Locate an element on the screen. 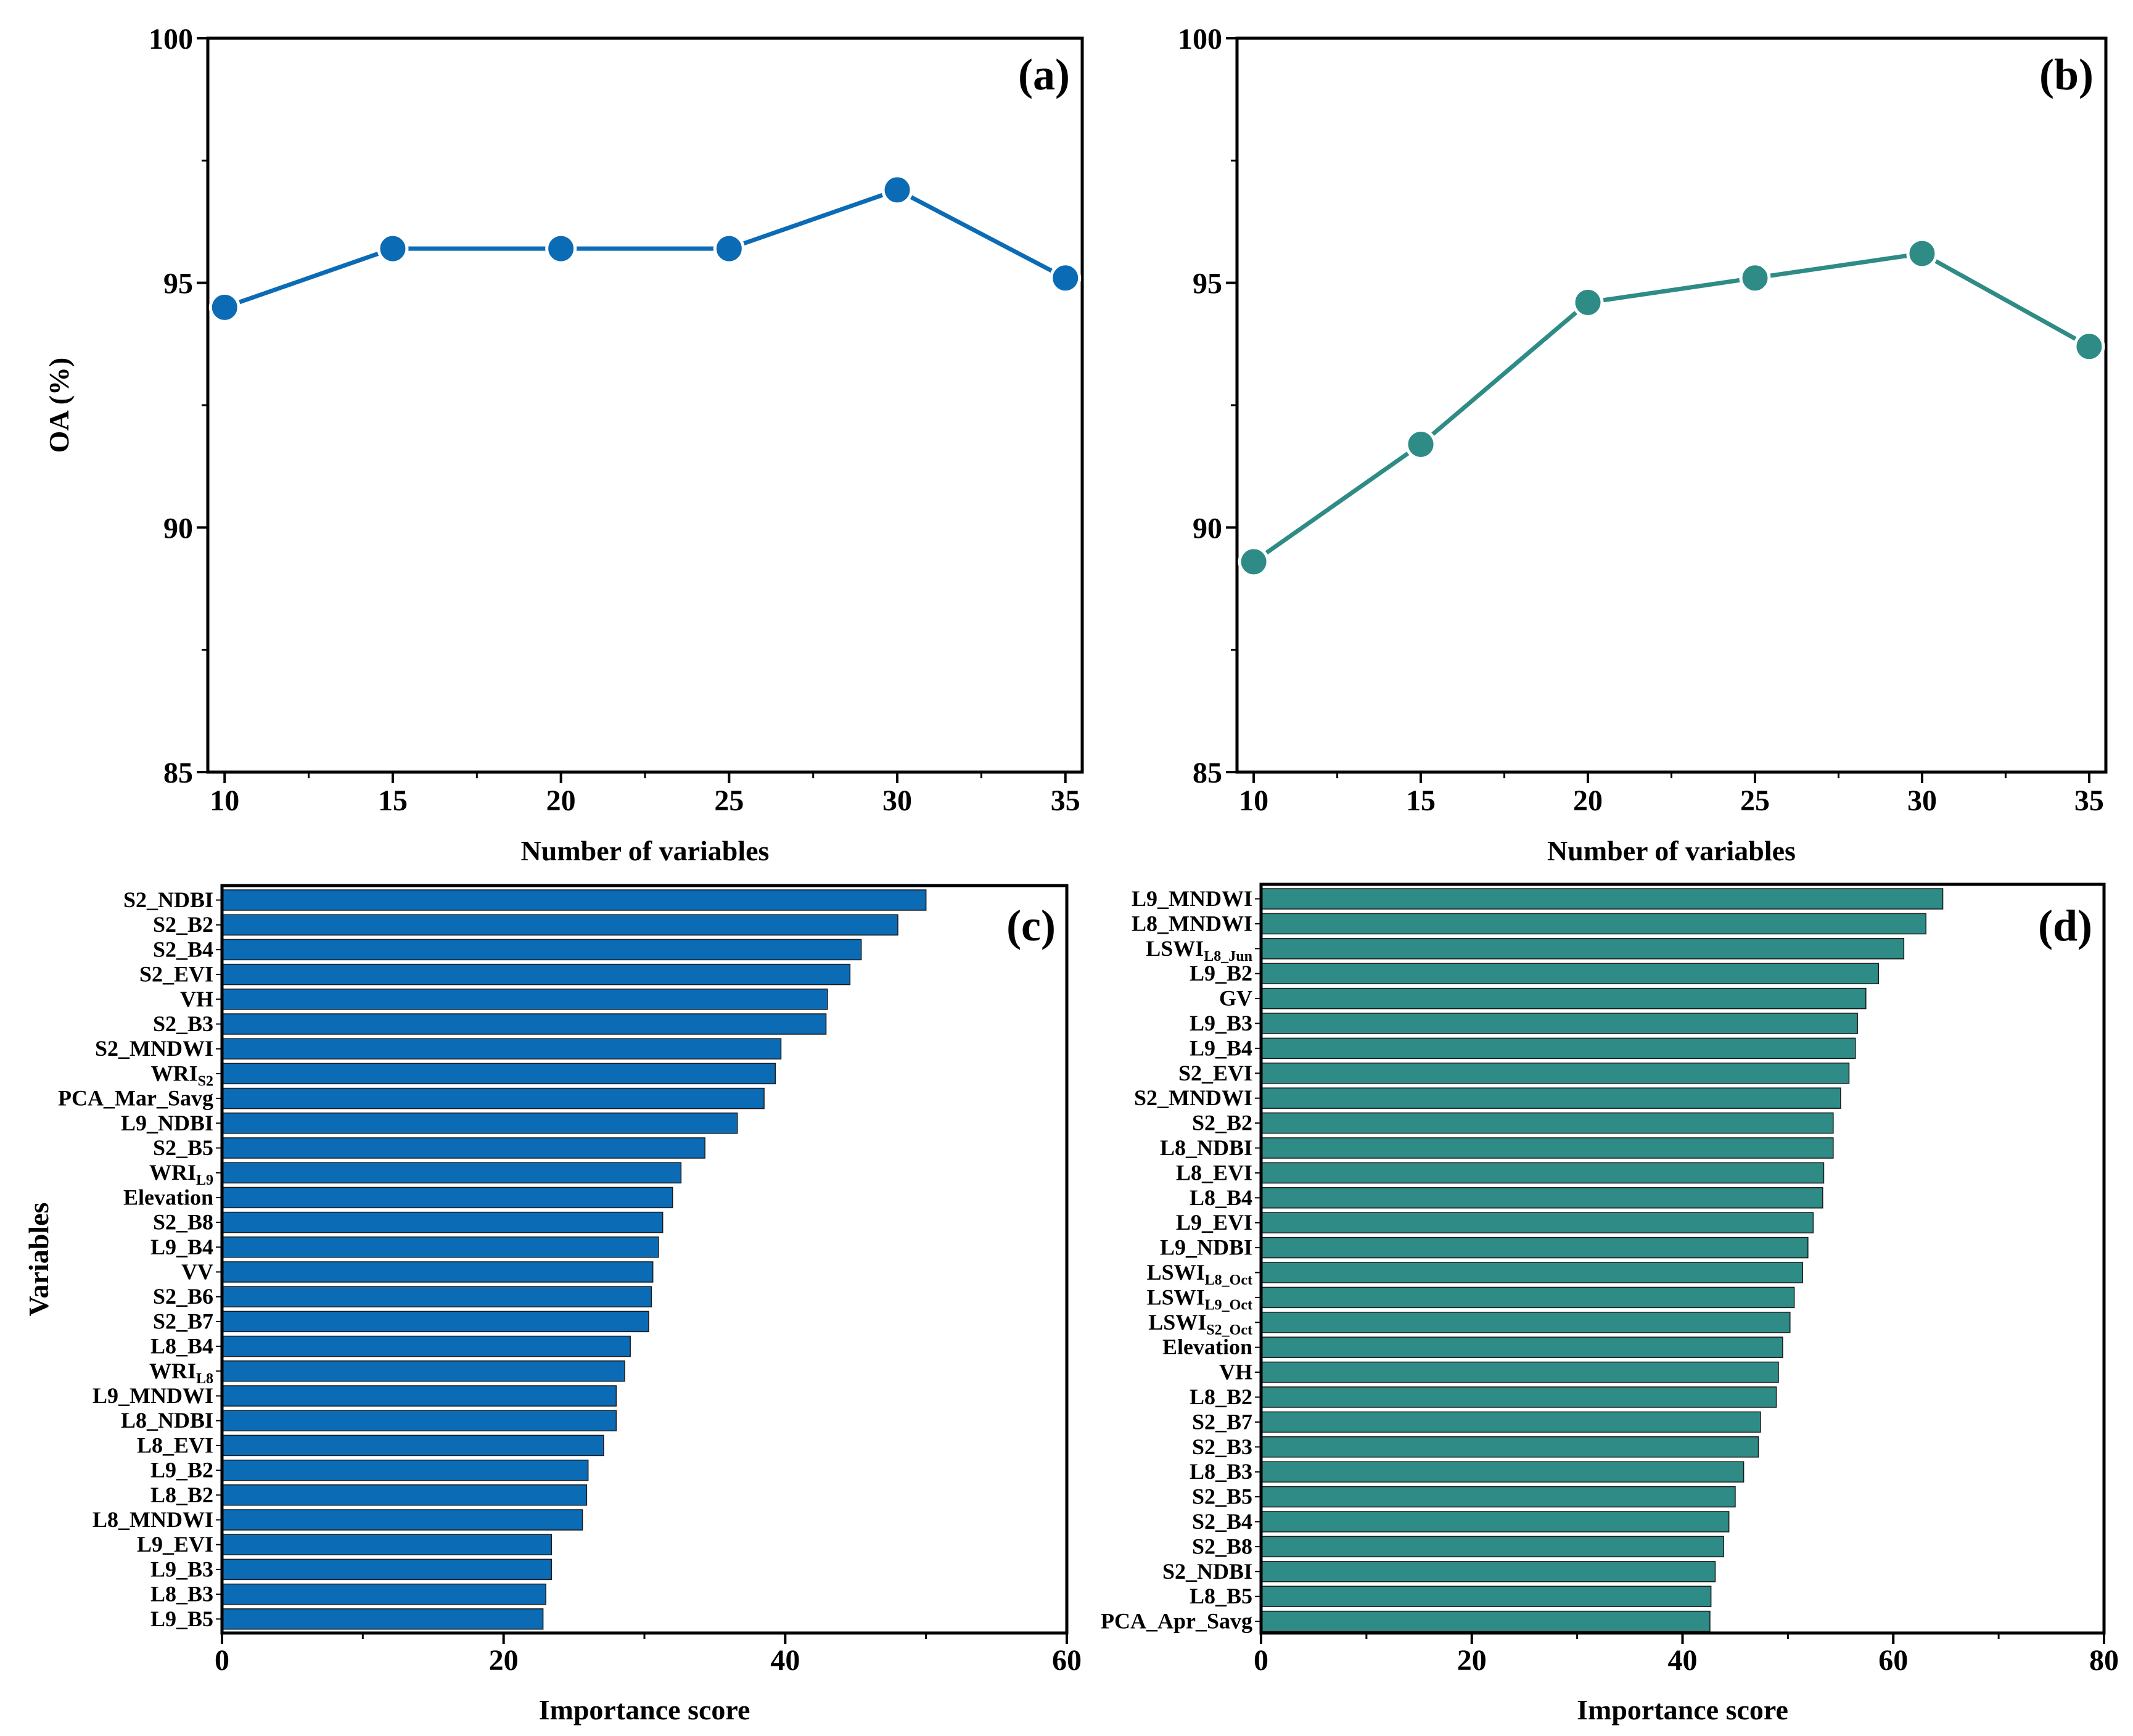  category-label: L8_B3 is located at coordinates (1221, 1472).